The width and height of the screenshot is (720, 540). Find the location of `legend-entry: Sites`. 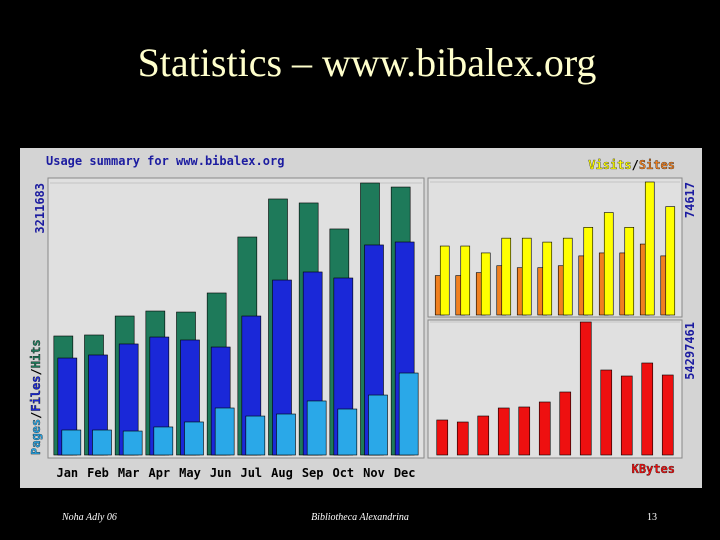

legend-entry: Sites is located at coordinates (657, 165).